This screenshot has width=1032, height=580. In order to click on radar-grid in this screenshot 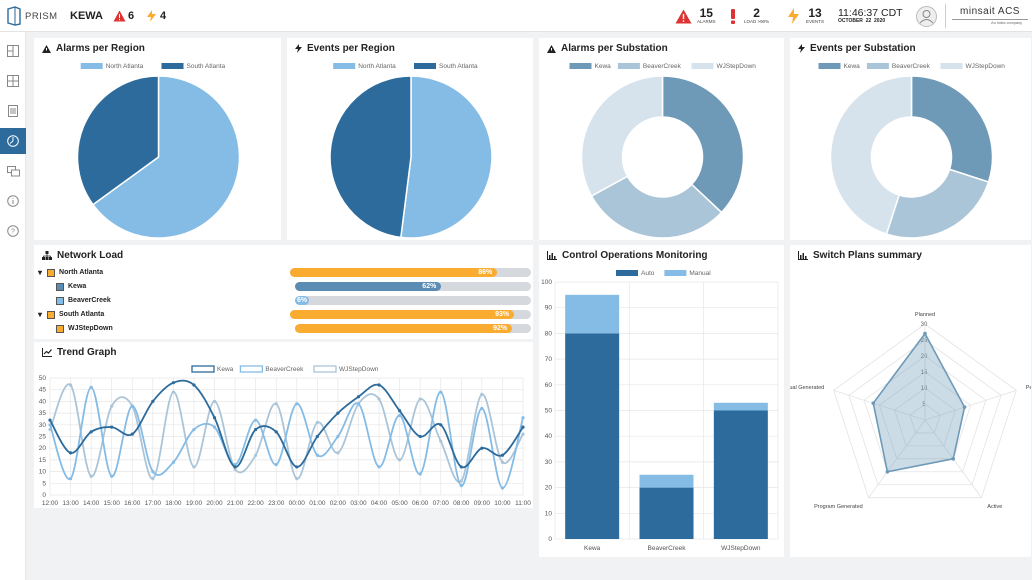, I will do `click(925, 411)`.